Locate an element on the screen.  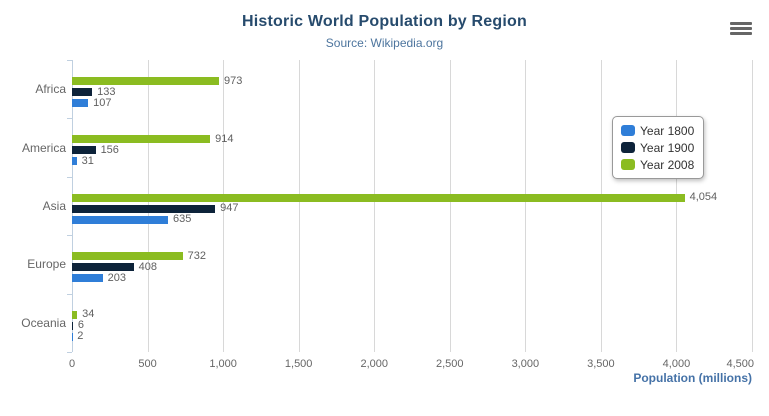
bar-value-label: 914 is located at coordinates (224, 138).